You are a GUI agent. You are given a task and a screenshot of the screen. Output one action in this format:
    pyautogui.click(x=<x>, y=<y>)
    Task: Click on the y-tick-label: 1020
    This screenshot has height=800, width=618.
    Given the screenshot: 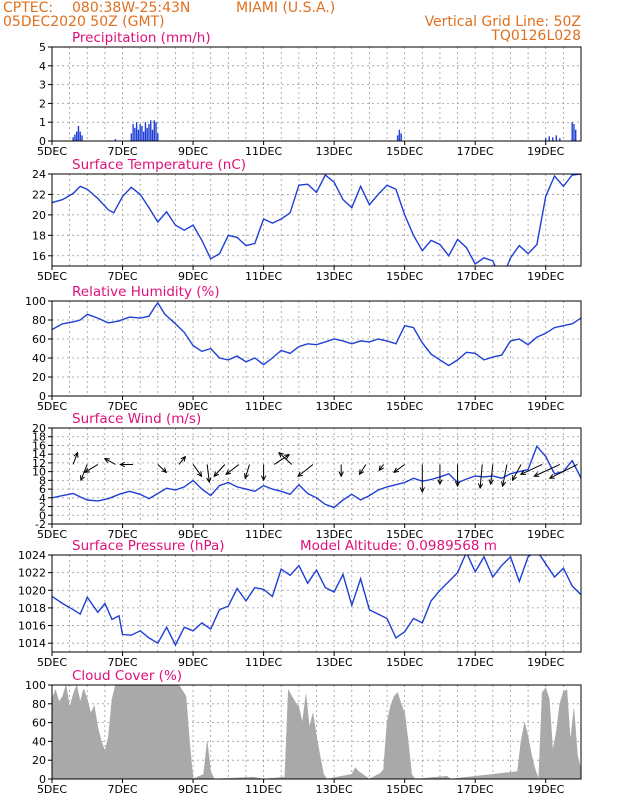 What is the action you would take?
    pyautogui.click(x=32, y=590)
    